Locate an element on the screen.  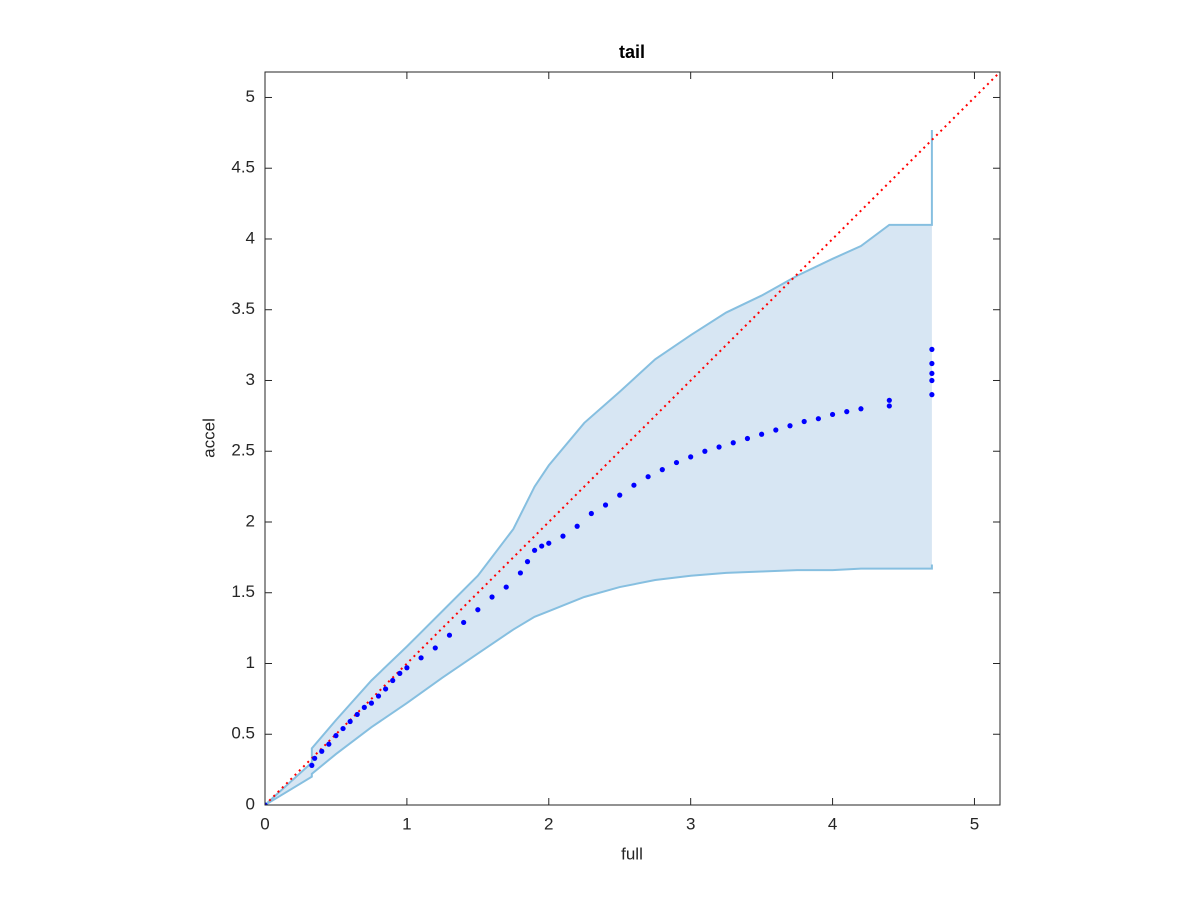
y-tick-label: 3 is located at coordinates (250, 379).